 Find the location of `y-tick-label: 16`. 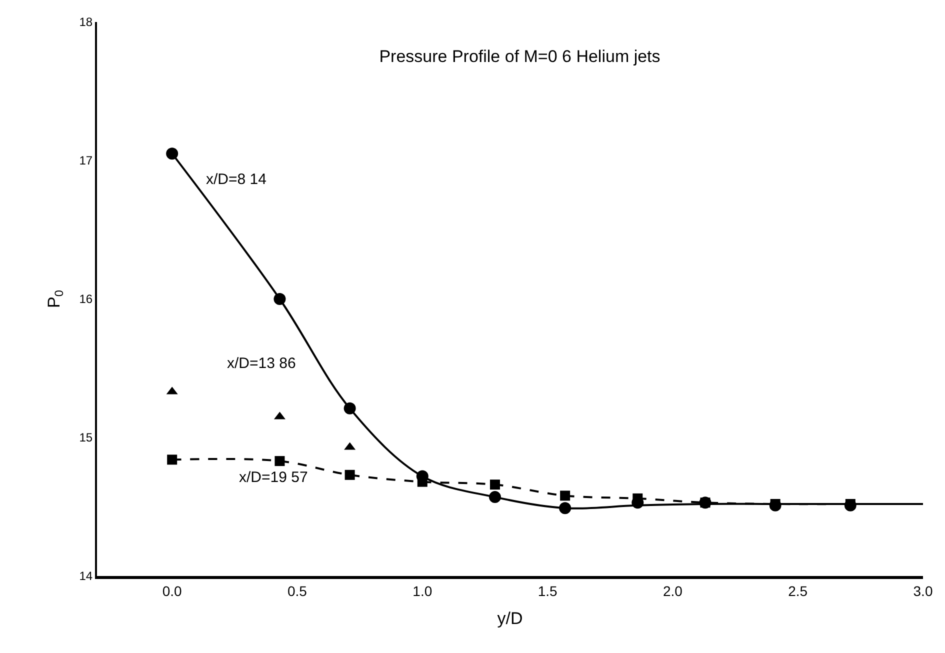

y-tick-label: 16 is located at coordinates (86, 299).